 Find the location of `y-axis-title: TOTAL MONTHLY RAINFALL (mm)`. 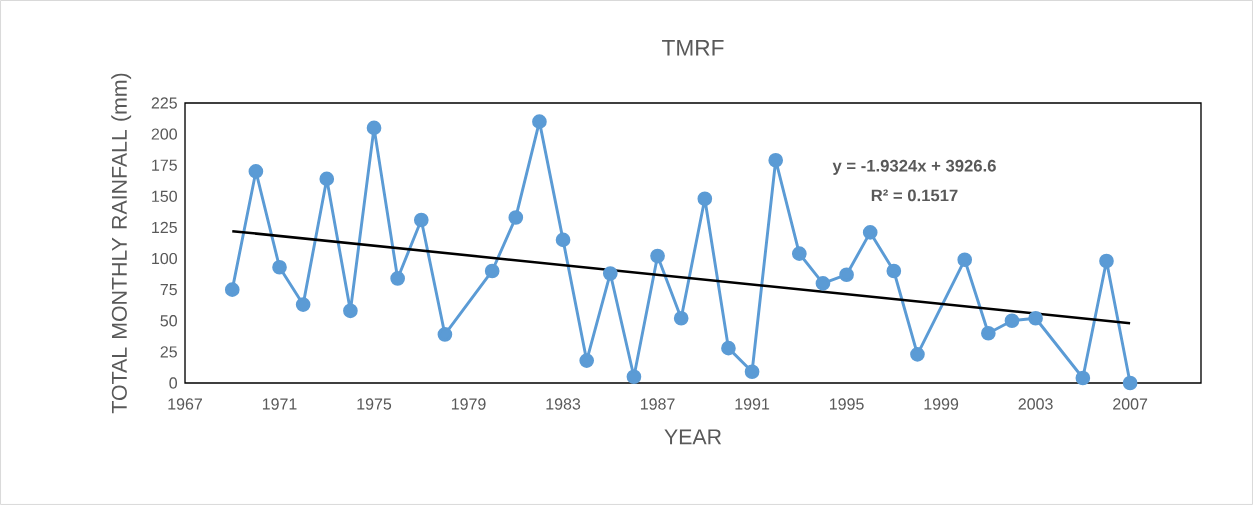

y-axis-title: TOTAL MONTHLY RAINFALL (mm) is located at coordinates (121, 243).